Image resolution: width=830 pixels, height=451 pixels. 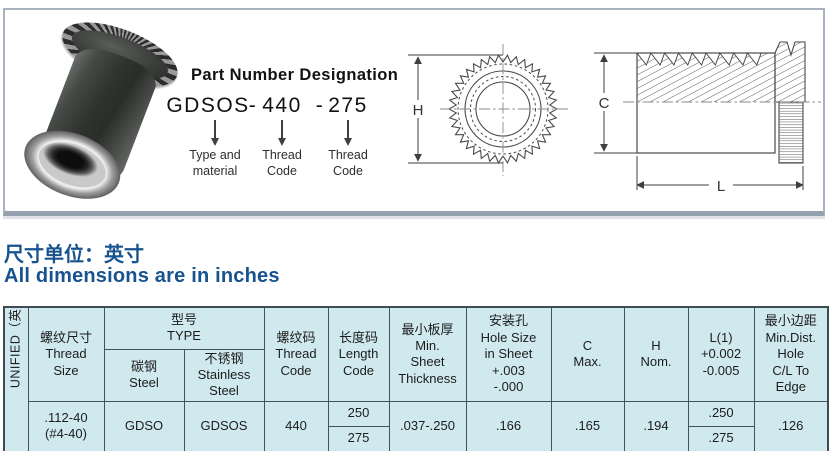 What do you see at coordinates (508, 354) in the screenshot?
I see `col-header-hole-size: 安装孔 Hole Size in Sheet +.003 -.000` at bounding box center [508, 354].